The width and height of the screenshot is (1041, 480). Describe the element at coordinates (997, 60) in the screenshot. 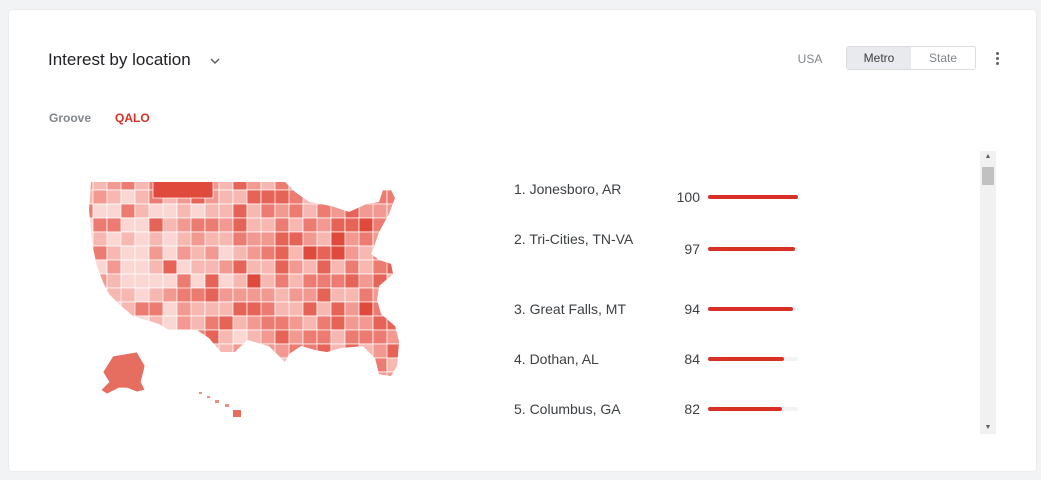

I see `more-vert-icon` at that location.